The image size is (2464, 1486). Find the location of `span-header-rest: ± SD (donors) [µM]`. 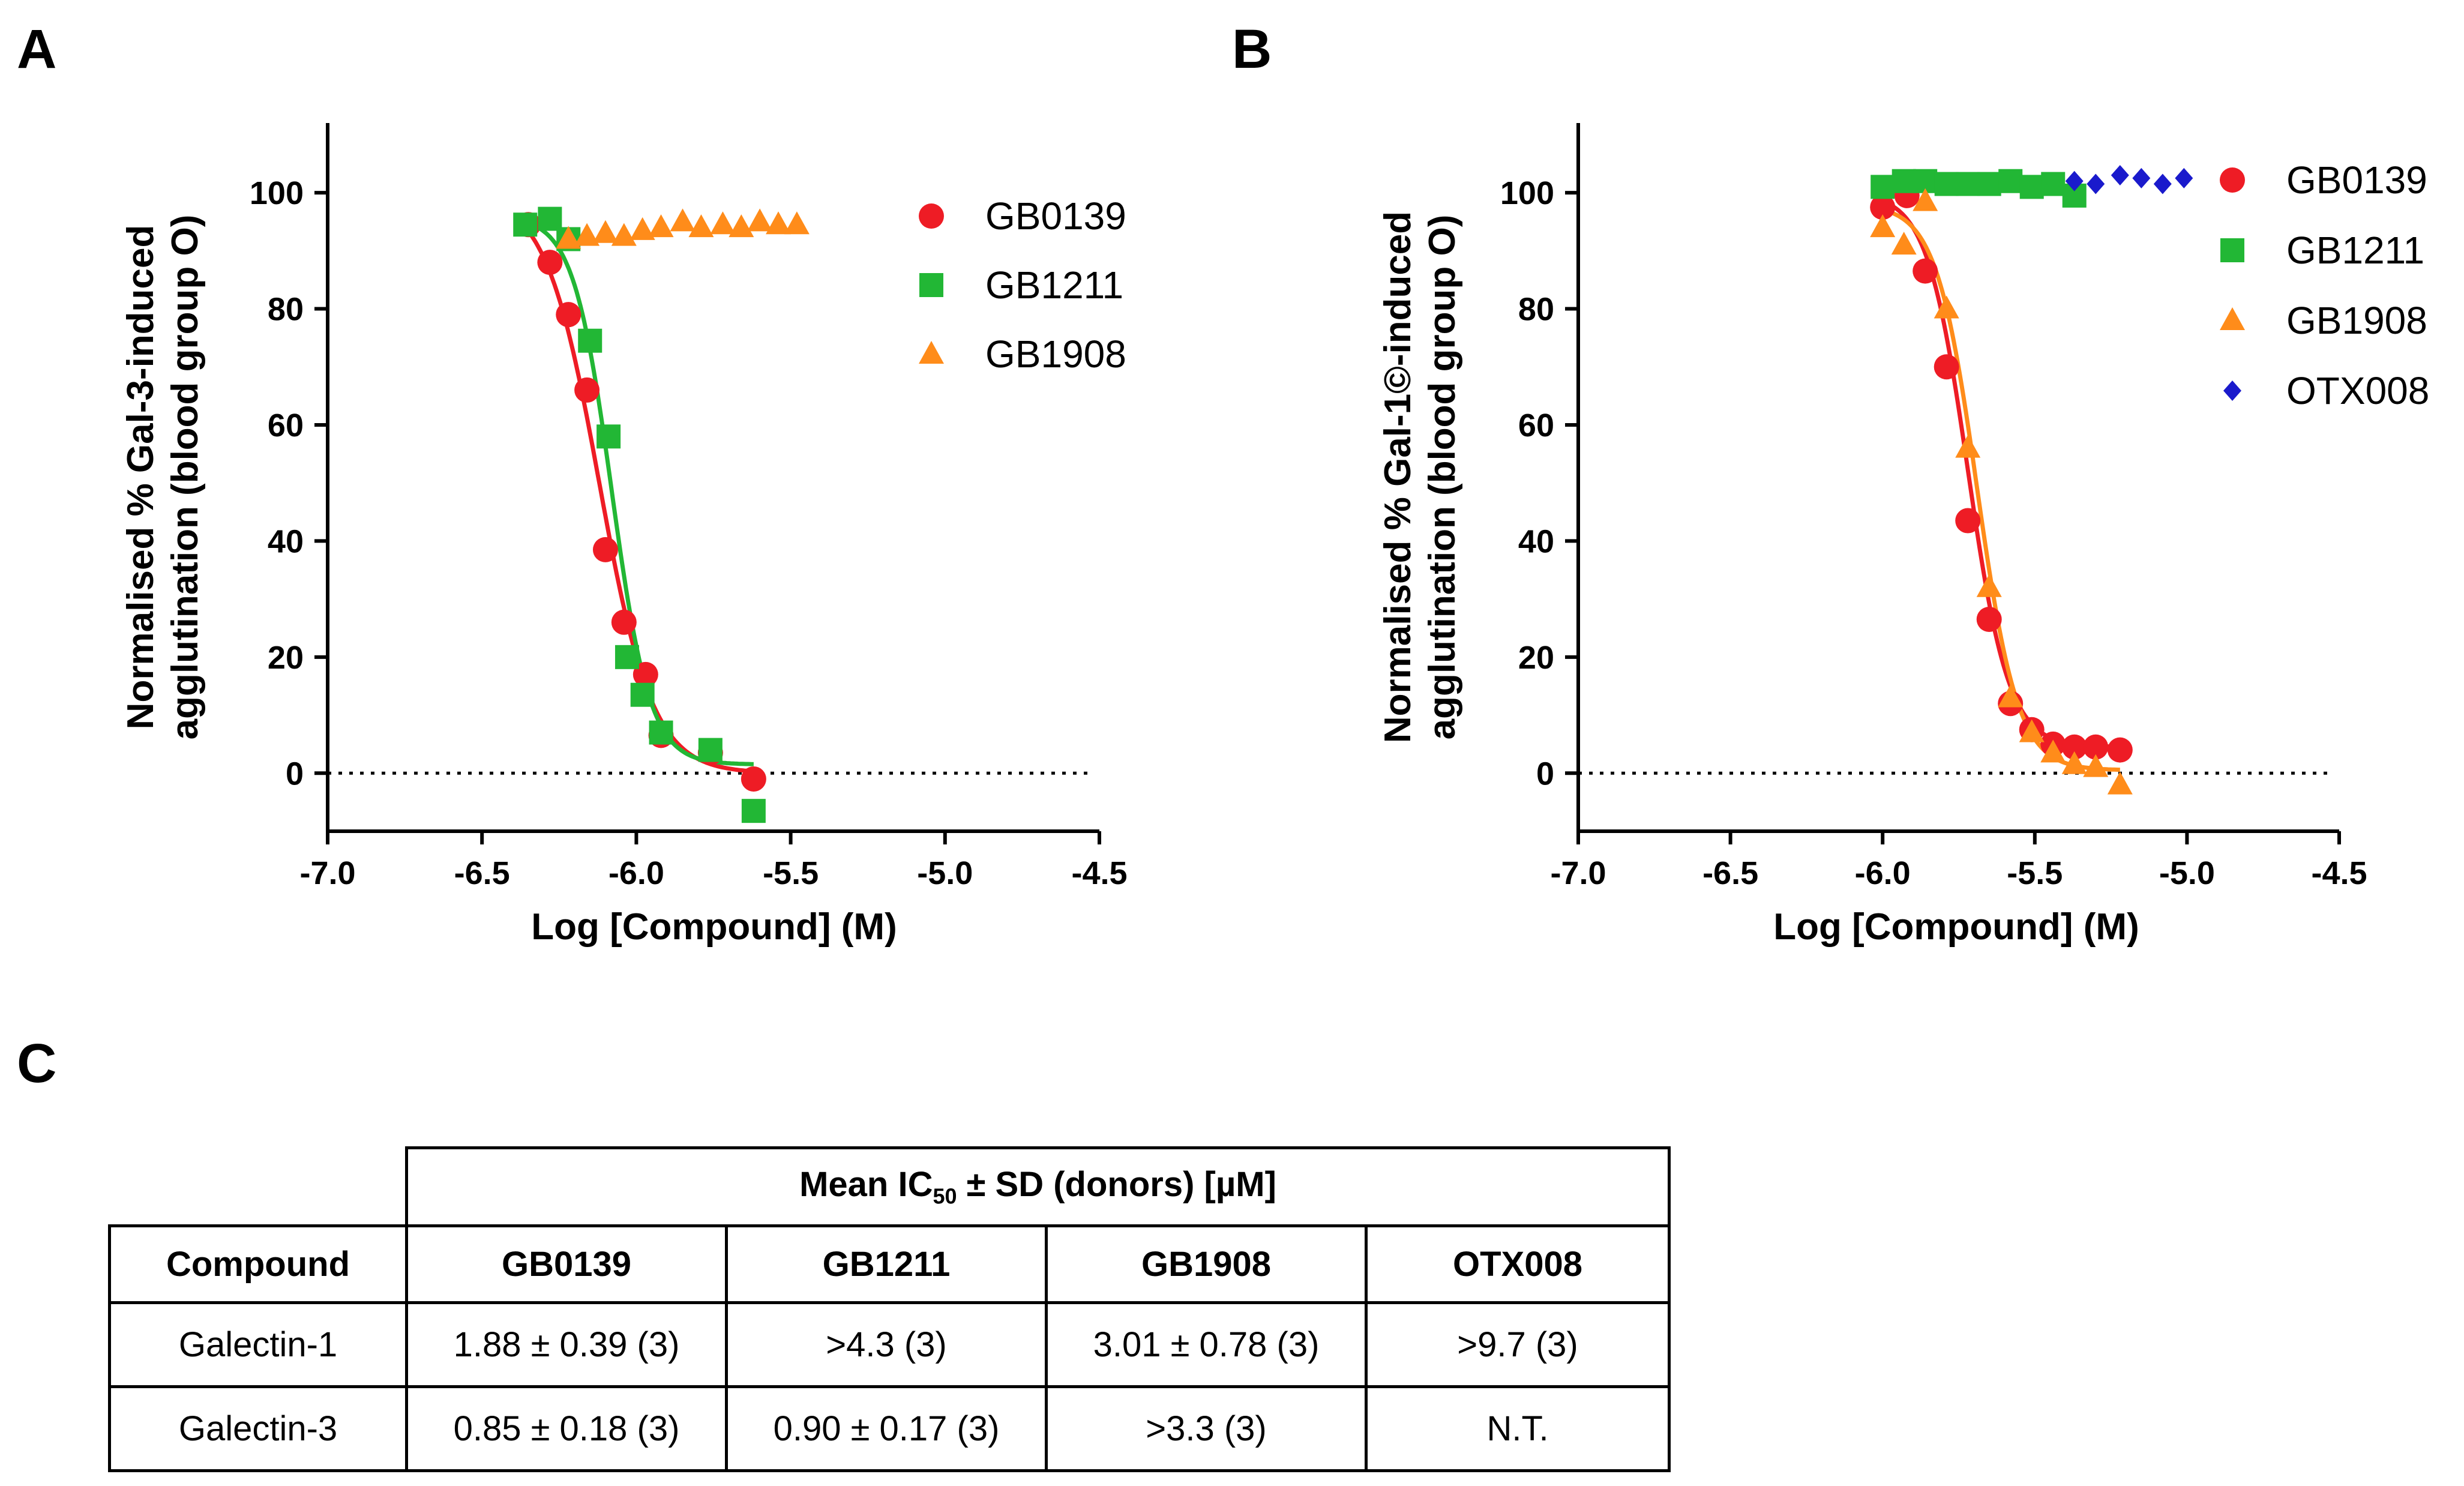

span-header-rest: ± SD (donors) [µM] is located at coordinates (1116, 1185).